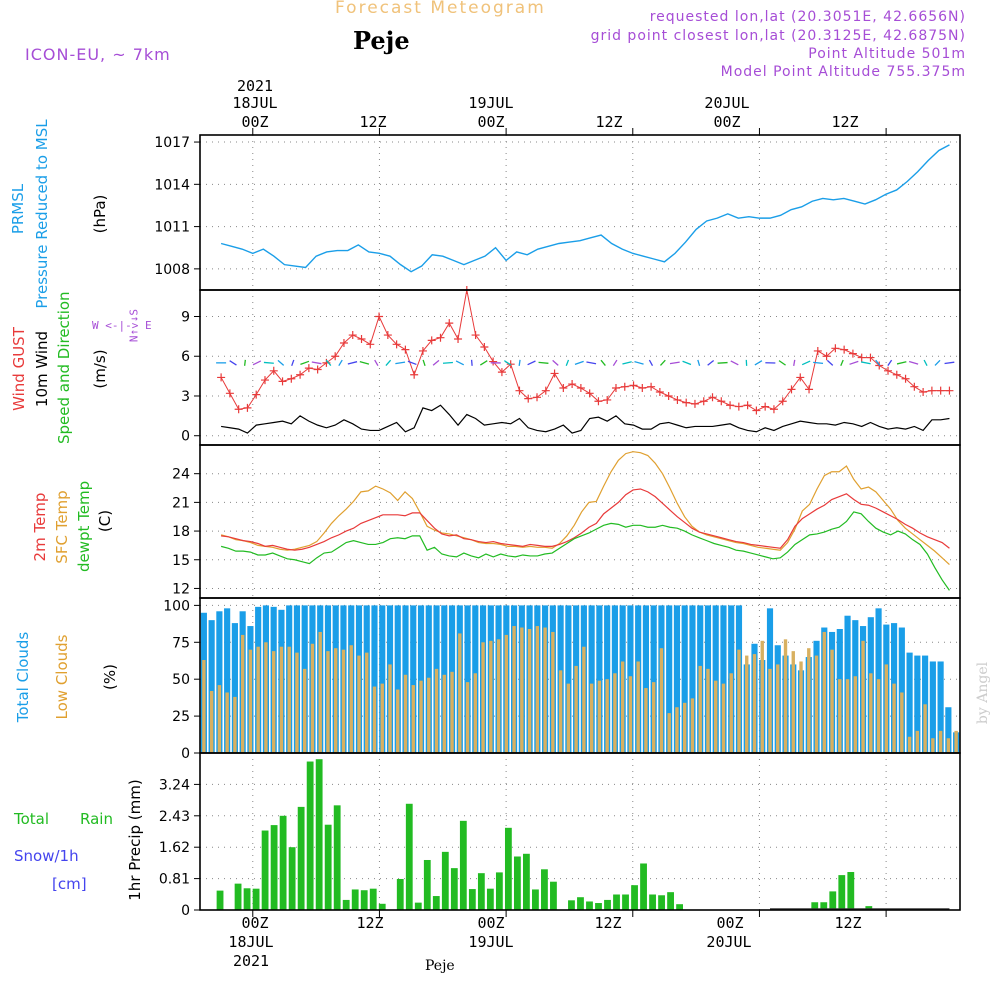  What do you see at coordinates (185, 357) in the screenshot?
I see `wind-ytick-label: 6` at bounding box center [185, 357].